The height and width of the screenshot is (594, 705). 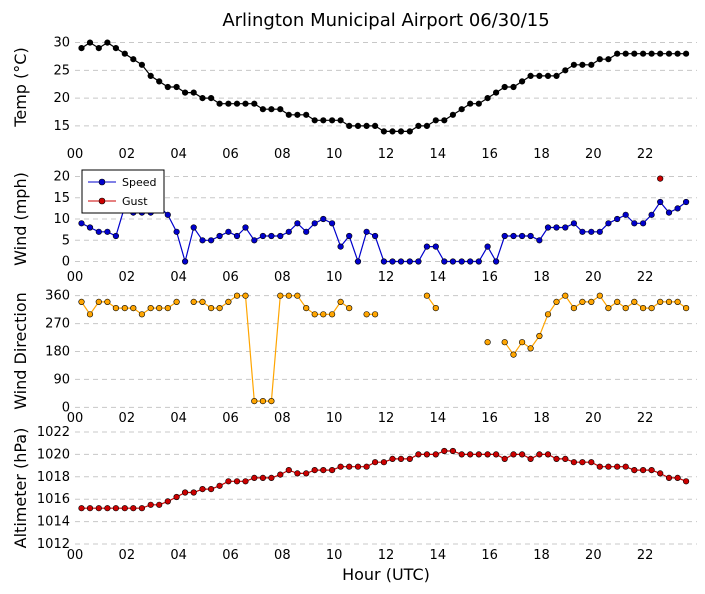 What do you see at coordinates (386, 277) in the screenshot?
I see `wind-x-tick-label: 12` at bounding box center [386, 277].